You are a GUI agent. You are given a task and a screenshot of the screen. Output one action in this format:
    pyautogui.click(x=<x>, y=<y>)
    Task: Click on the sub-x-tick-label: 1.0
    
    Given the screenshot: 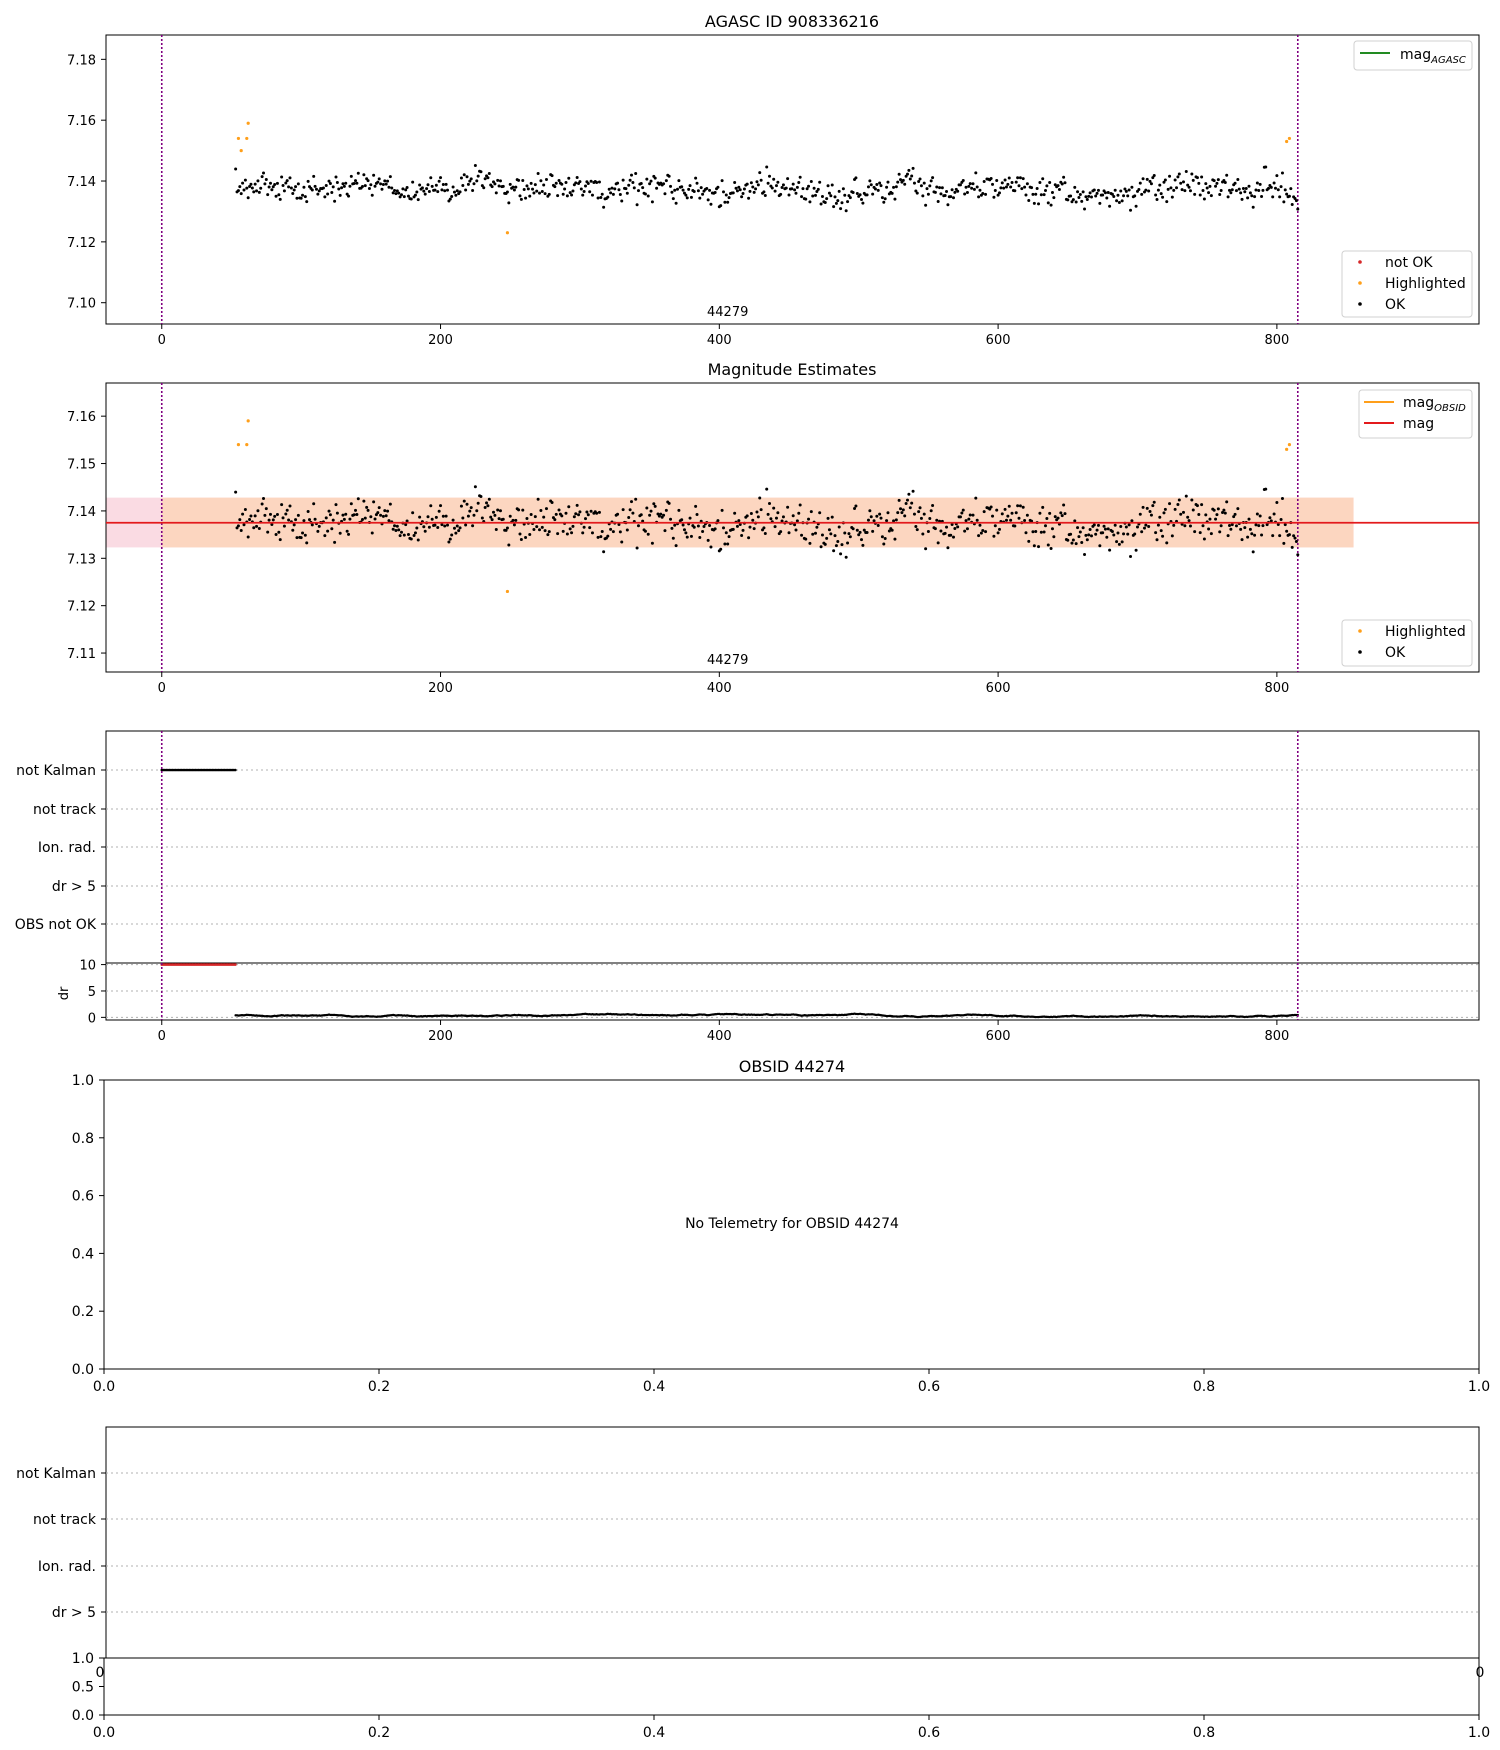 What is the action you would take?
    pyautogui.click(x=1479, y=1733)
    